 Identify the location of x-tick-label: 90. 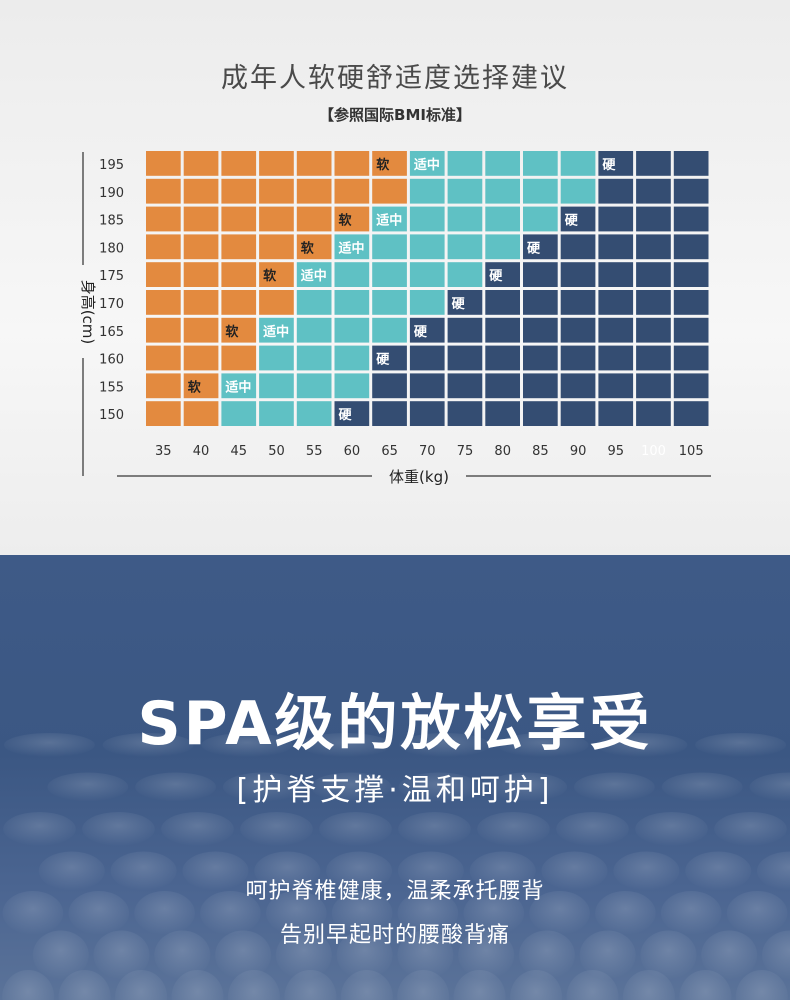
(578, 451).